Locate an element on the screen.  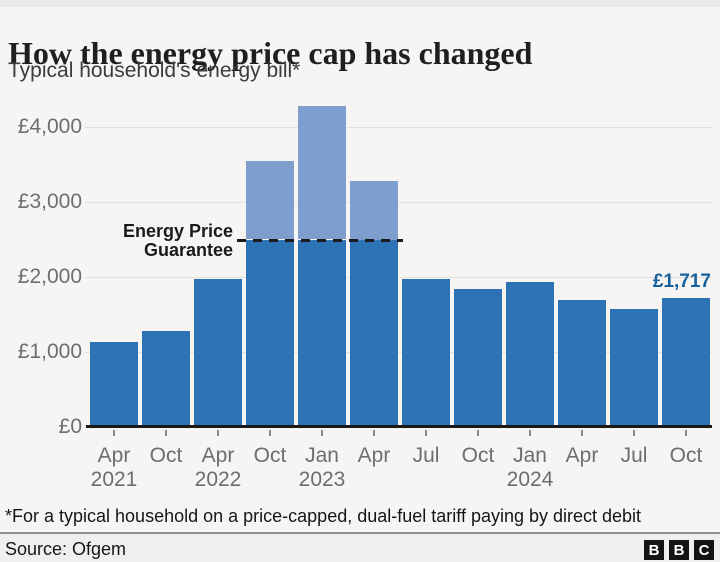
bar-oct-2022 is located at coordinates (270, 333).